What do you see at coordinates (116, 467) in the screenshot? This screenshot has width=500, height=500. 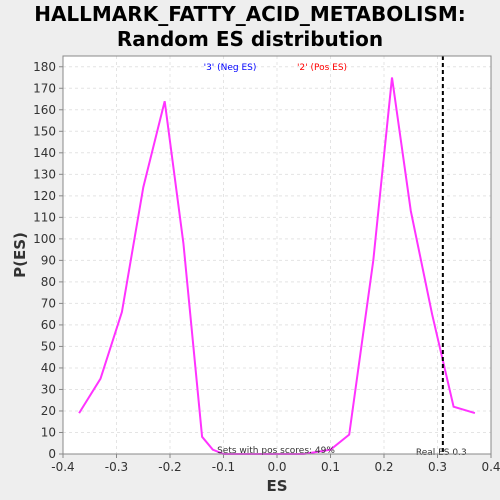 I see `x-tick-label: -0.3` at bounding box center [116, 467].